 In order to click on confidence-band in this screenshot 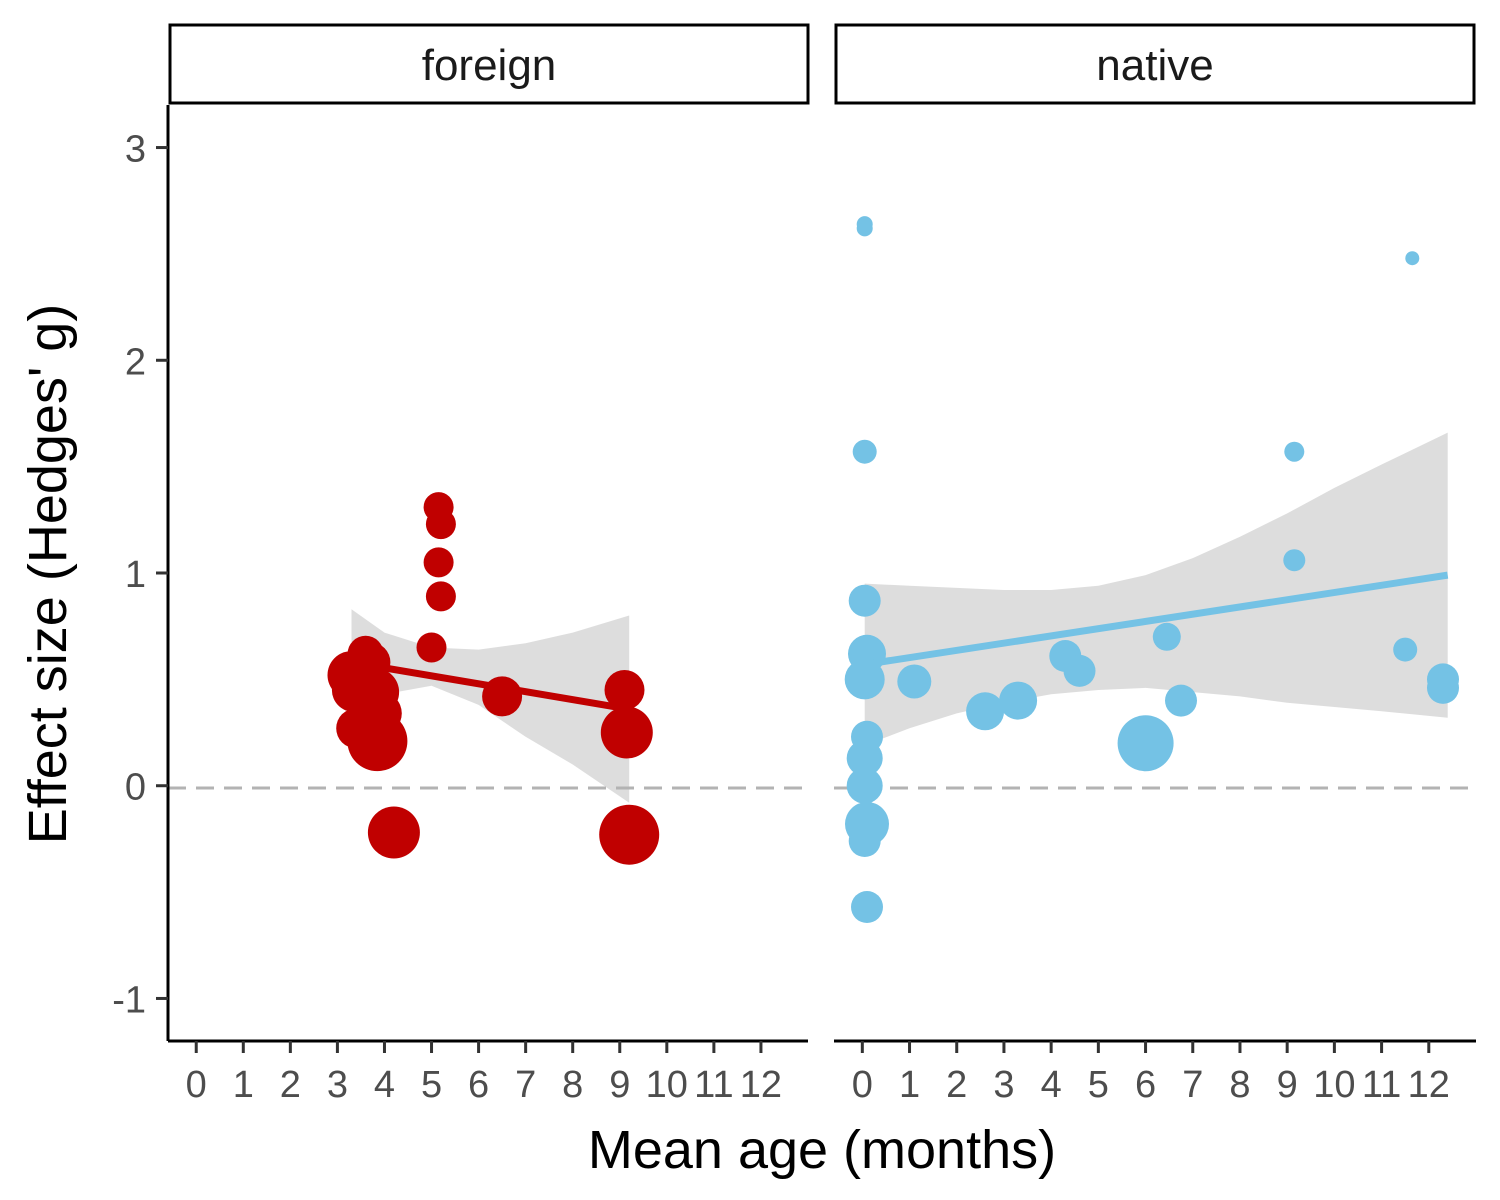, I will do `click(1156, 589)`.